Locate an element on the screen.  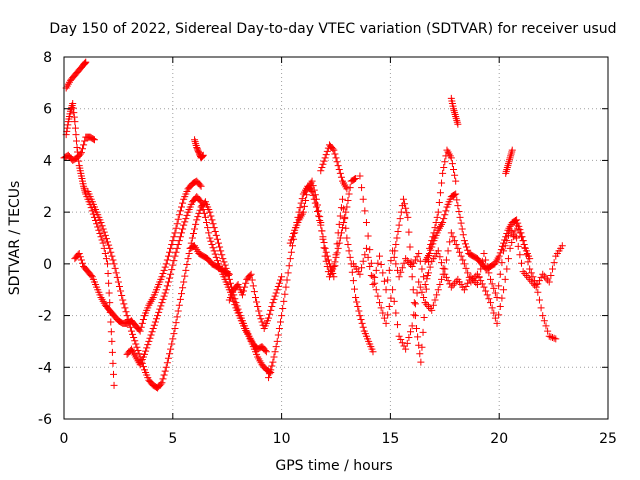
series-track-i is located at coordinates (255, 301).